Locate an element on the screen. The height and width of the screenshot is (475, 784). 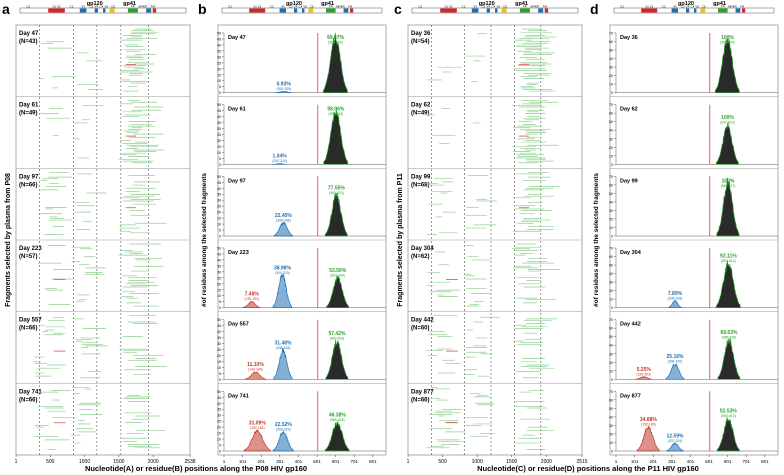
genome-region-label: V4 is located at coordinates (97, 7).